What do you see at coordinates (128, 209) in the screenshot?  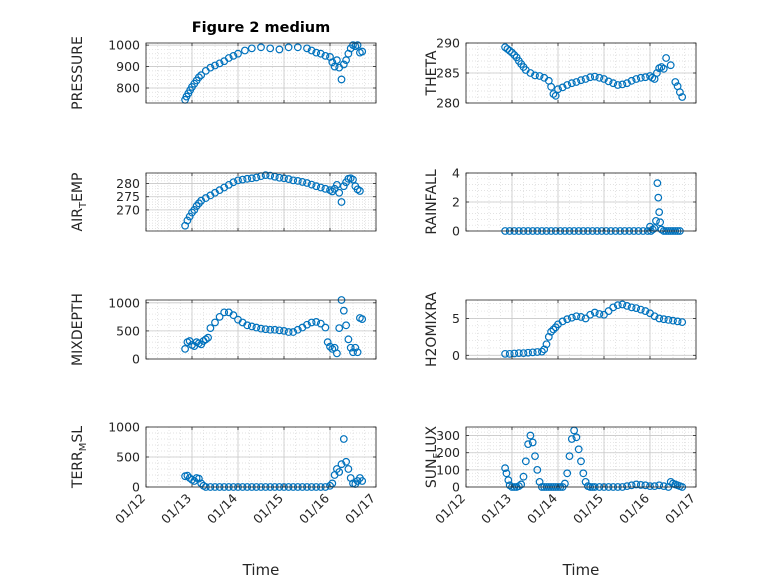 I see `y-tick-label: 270` at bounding box center [128, 209].